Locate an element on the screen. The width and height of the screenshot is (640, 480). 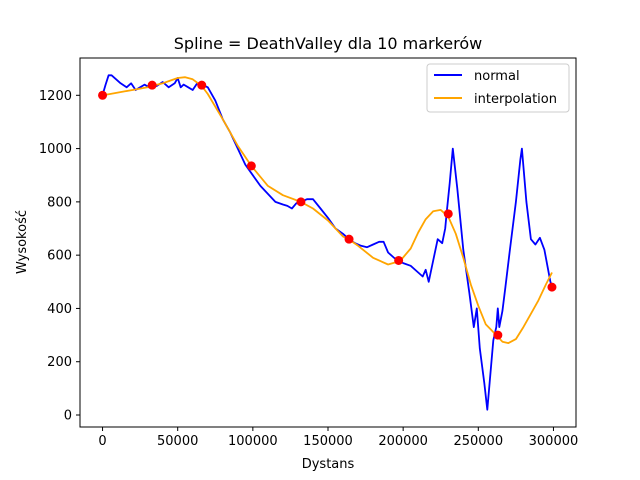
x-tick-label-150000: 150000 is located at coordinates (328, 441).